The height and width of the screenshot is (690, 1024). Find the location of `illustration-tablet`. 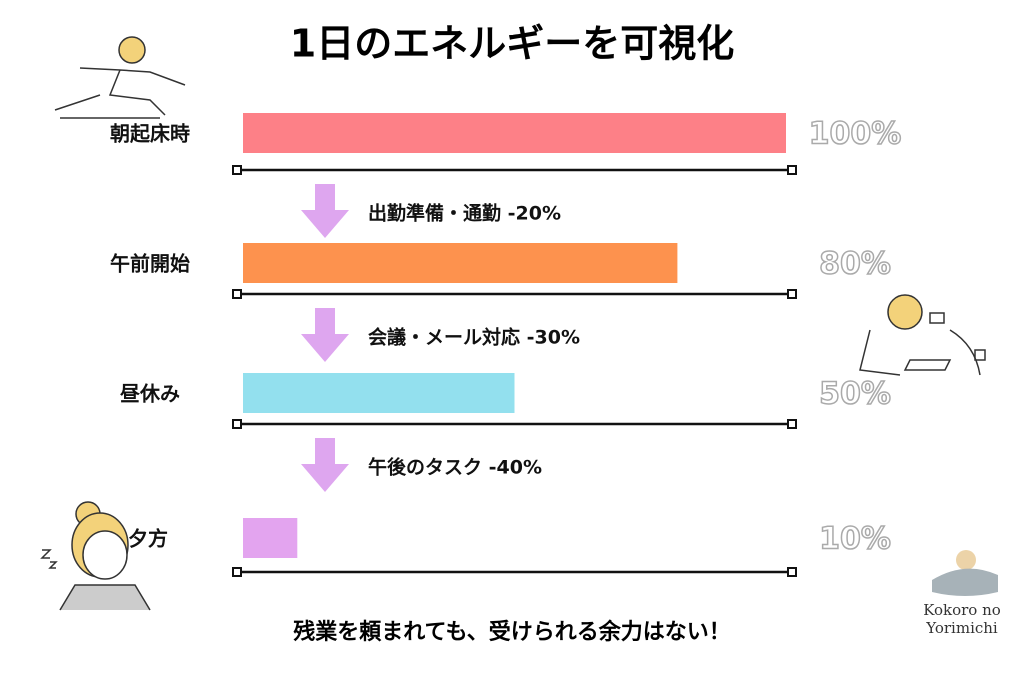

illustration-tablet is located at coordinates (922, 335).